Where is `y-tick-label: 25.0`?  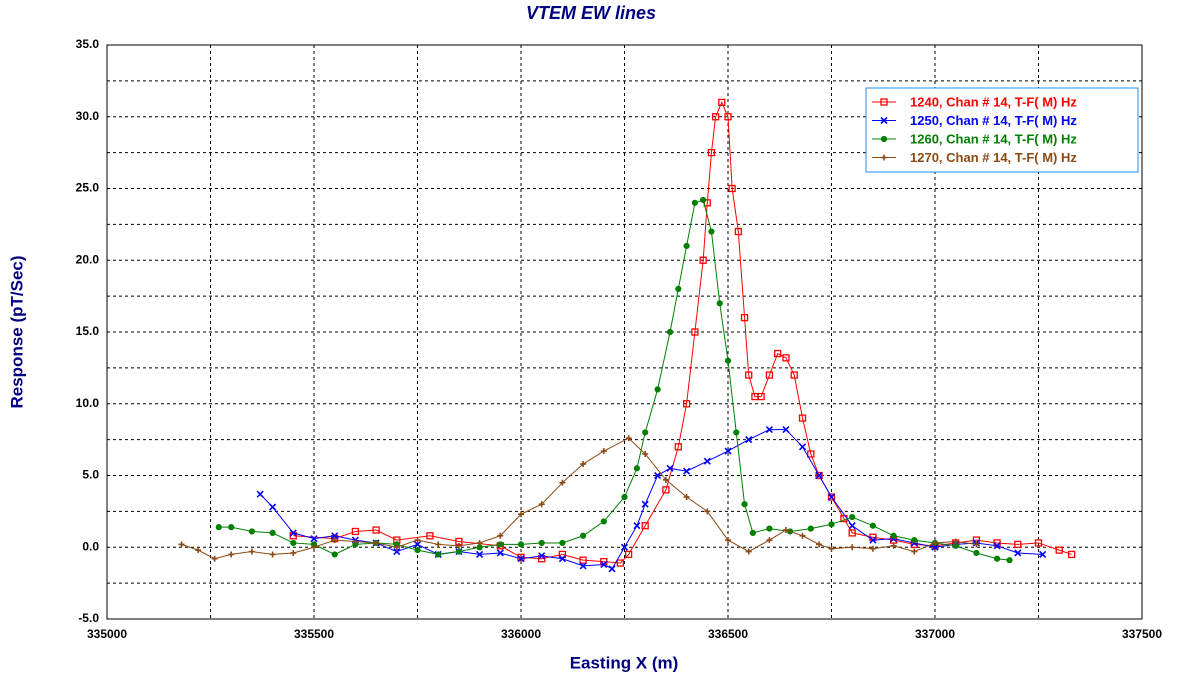
y-tick-label: 25.0 is located at coordinates (88, 188).